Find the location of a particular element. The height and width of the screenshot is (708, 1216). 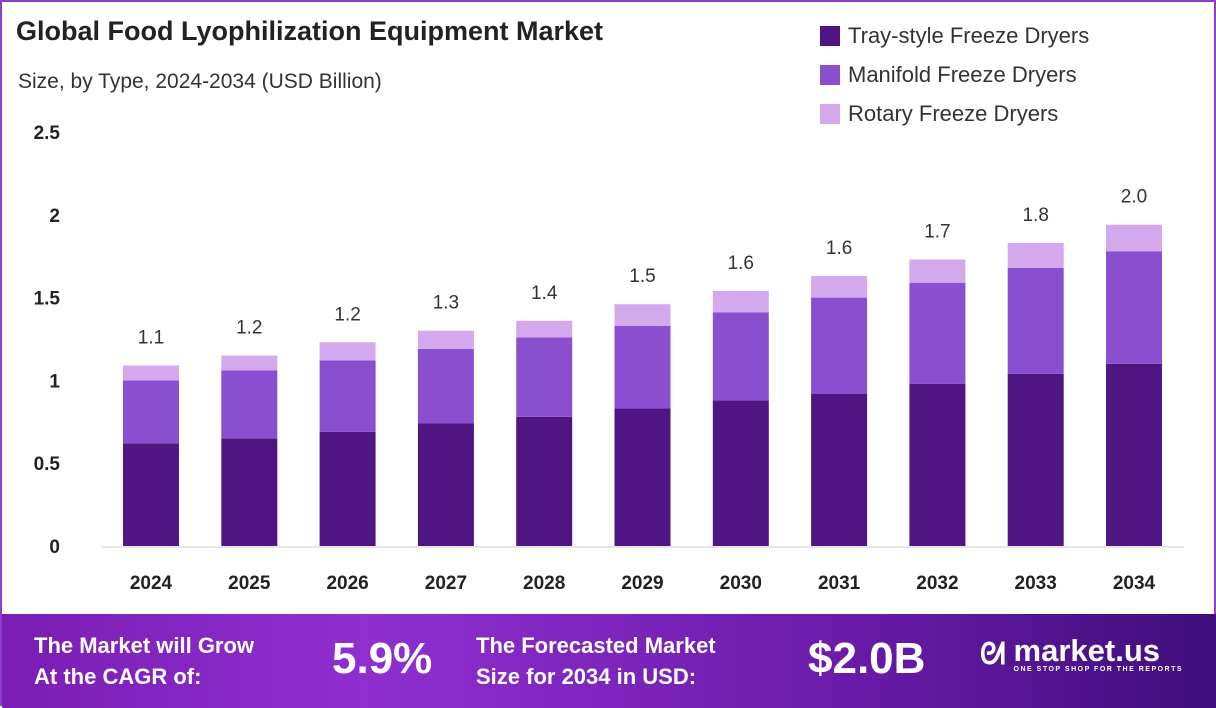

total-label: 1.4 is located at coordinates (544, 293).